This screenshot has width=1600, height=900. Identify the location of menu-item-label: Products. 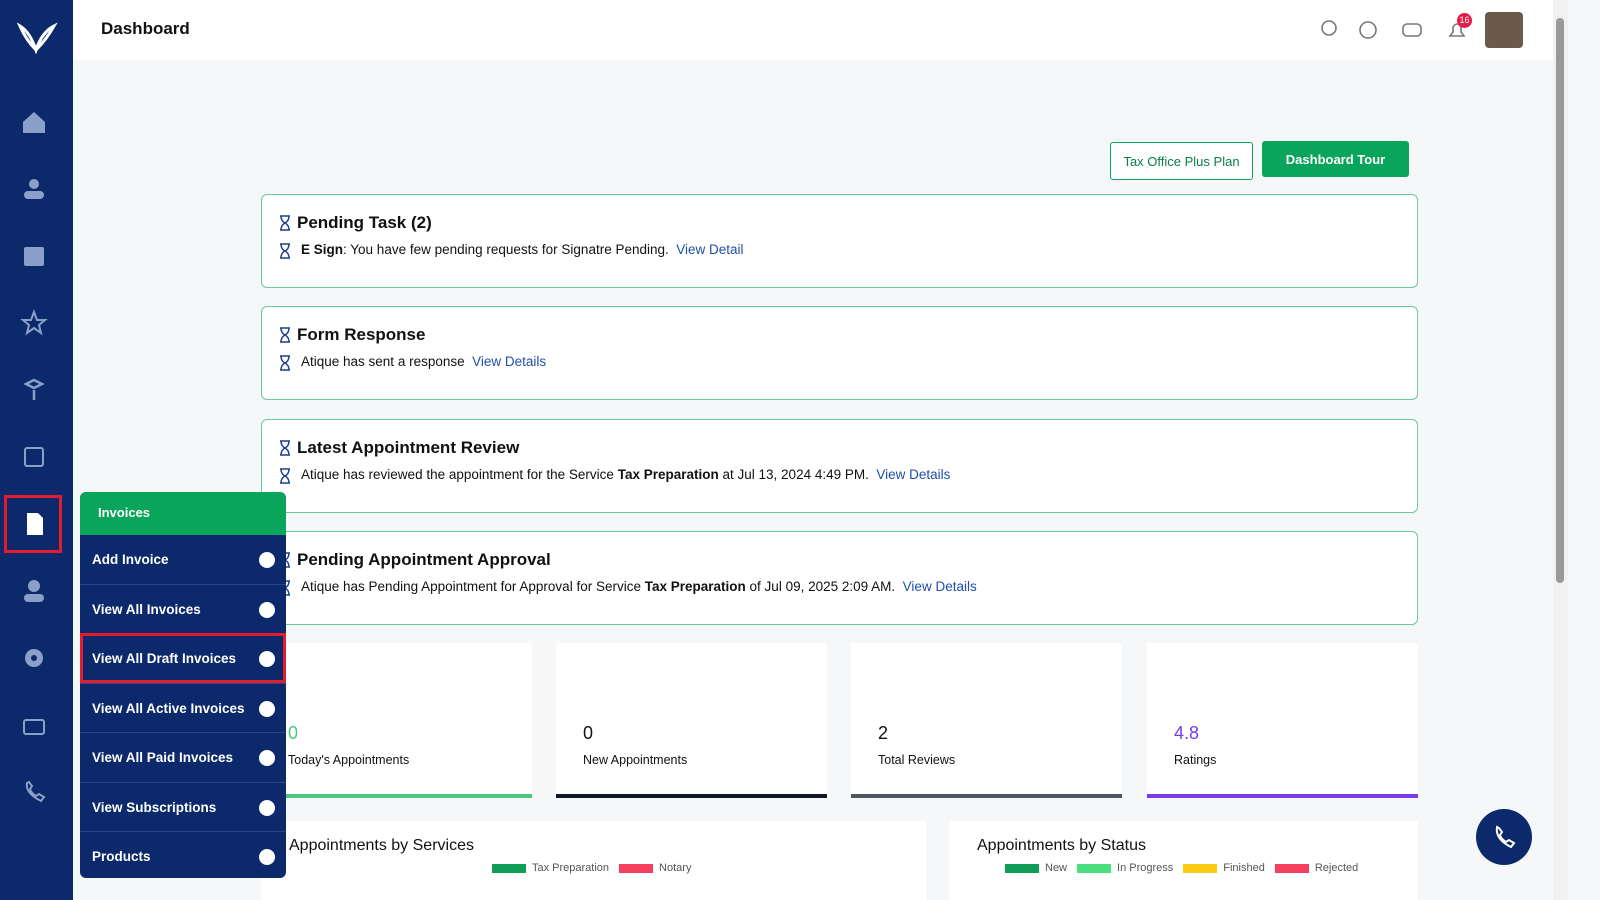
(121, 856).